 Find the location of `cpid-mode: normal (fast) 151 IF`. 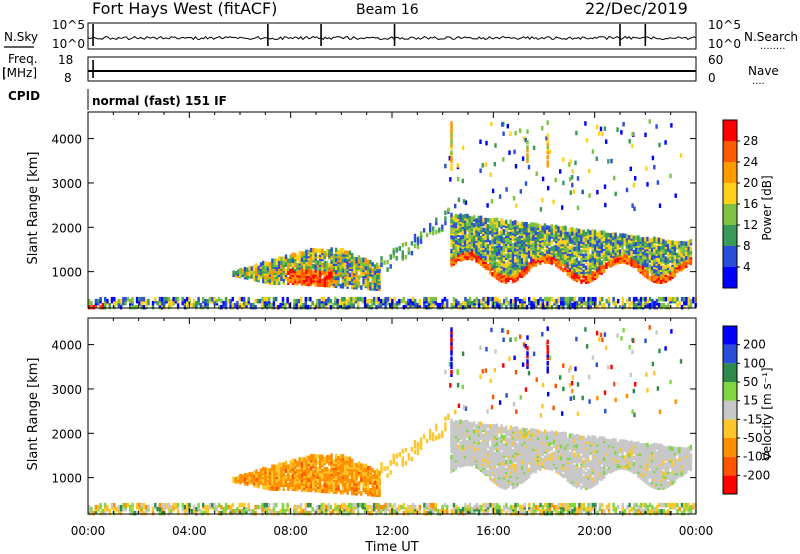

cpid-mode: normal (fast) 151 IF is located at coordinates (159, 101).